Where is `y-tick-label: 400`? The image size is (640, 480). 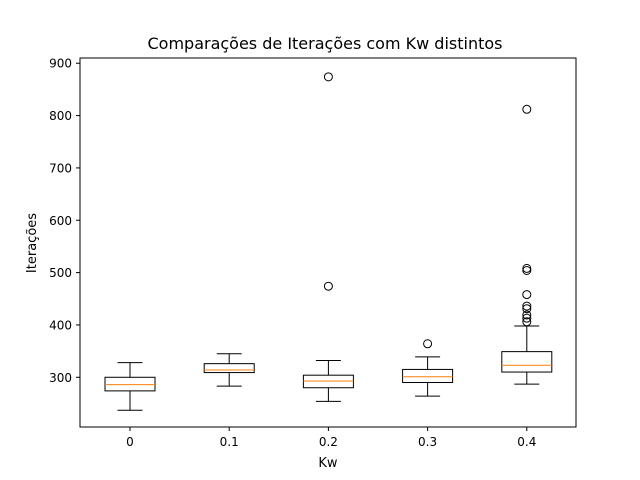
y-tick-label: 400 is located at coordinates (60, 325).